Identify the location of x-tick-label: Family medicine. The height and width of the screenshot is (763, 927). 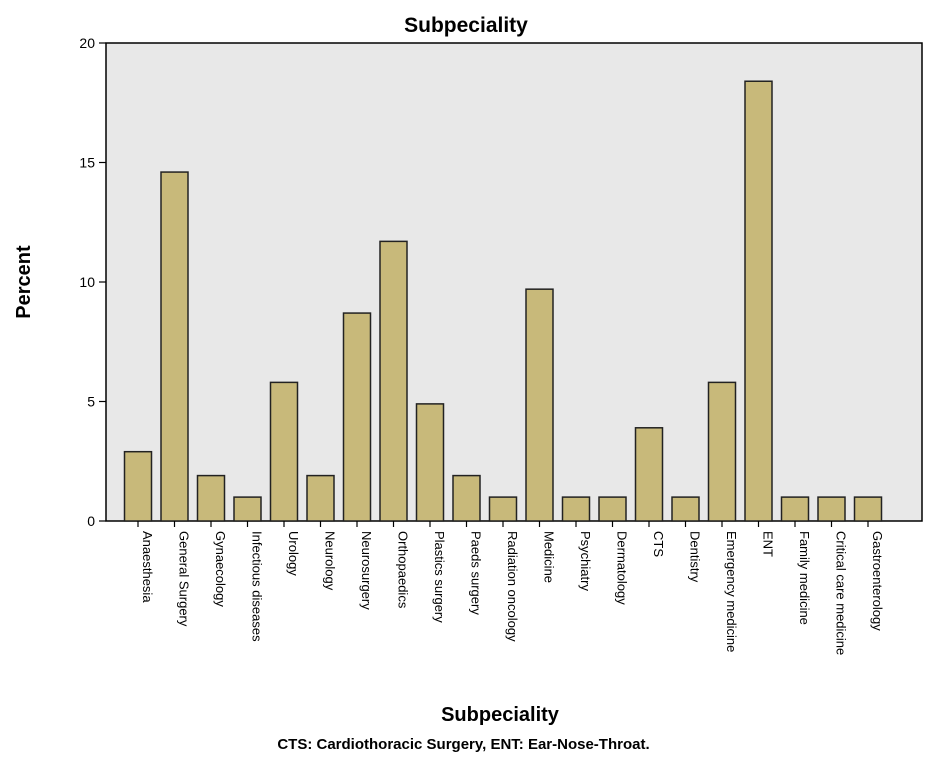
(804, 578).